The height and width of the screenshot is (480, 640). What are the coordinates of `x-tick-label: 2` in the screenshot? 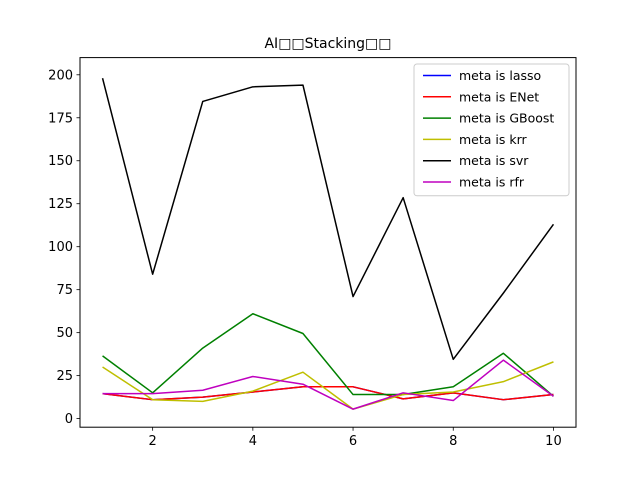 It's located at (153, 441).